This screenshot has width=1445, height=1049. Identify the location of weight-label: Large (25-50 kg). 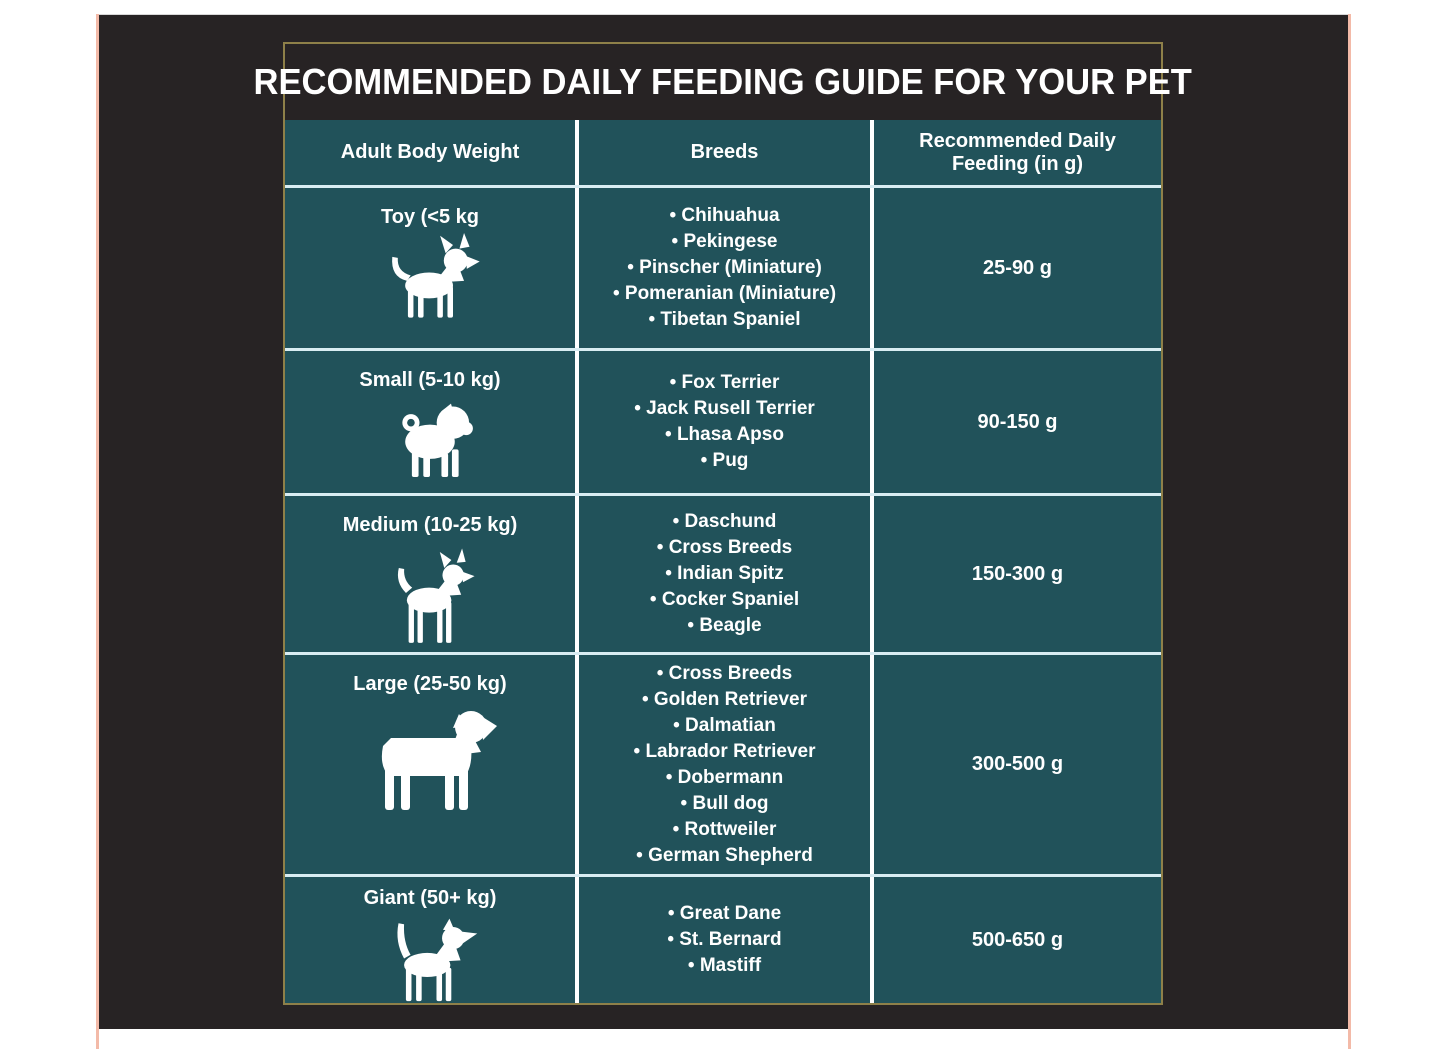
(430, 684).